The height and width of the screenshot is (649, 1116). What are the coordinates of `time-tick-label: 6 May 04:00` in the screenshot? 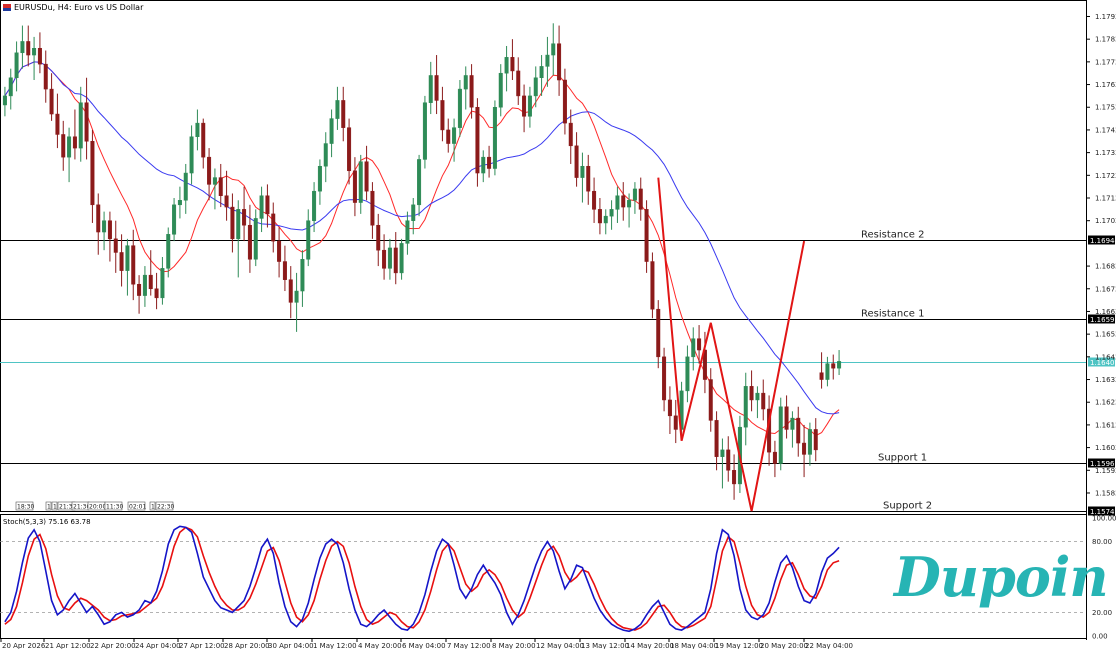 It's located at (424, 645).